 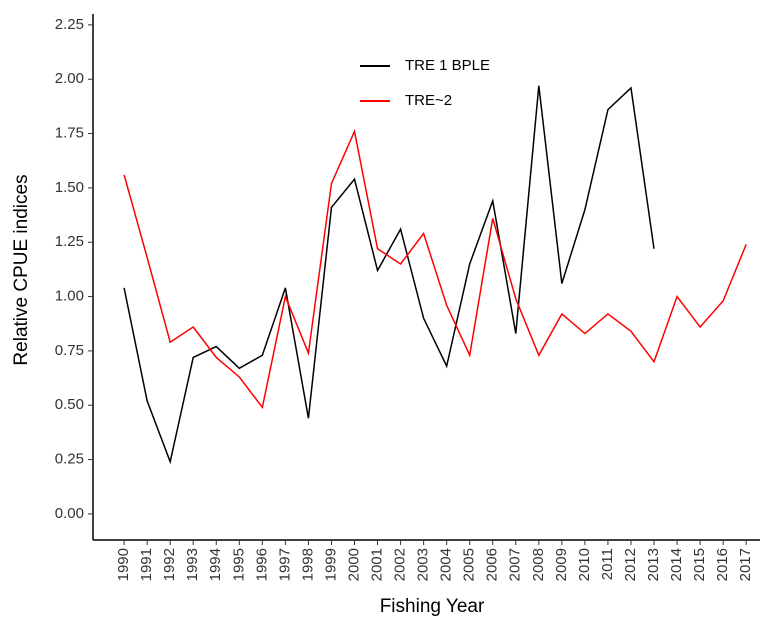 What do you see at coordinates (69, 350) in the screenshot?
I see `y-tick-label: 0.75` at bounding box center [69, 350].